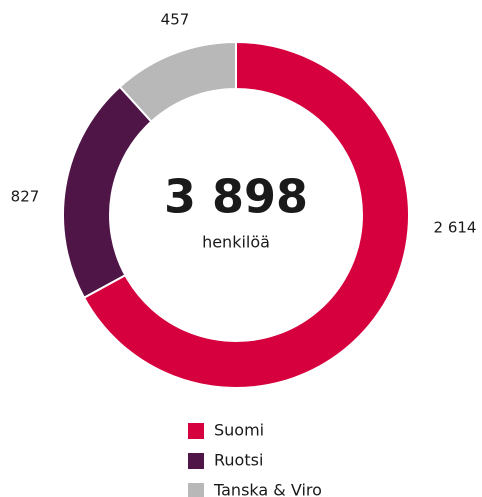 The image size is (482, 497). Describe the element at coordinates (239, 430) in the screenshot. I see `legend-label: Suomi` at that location.